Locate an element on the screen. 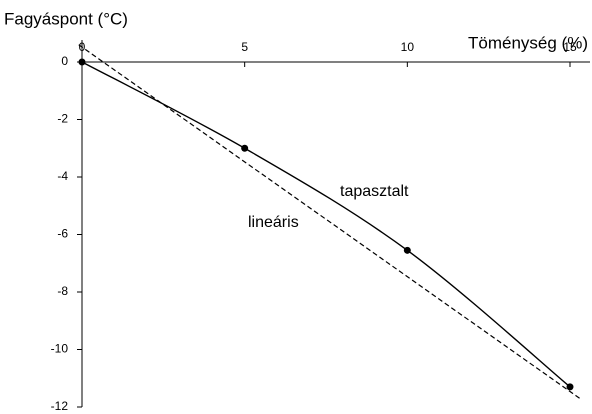  series-label: lineáris is located at coordinates (273, 222).